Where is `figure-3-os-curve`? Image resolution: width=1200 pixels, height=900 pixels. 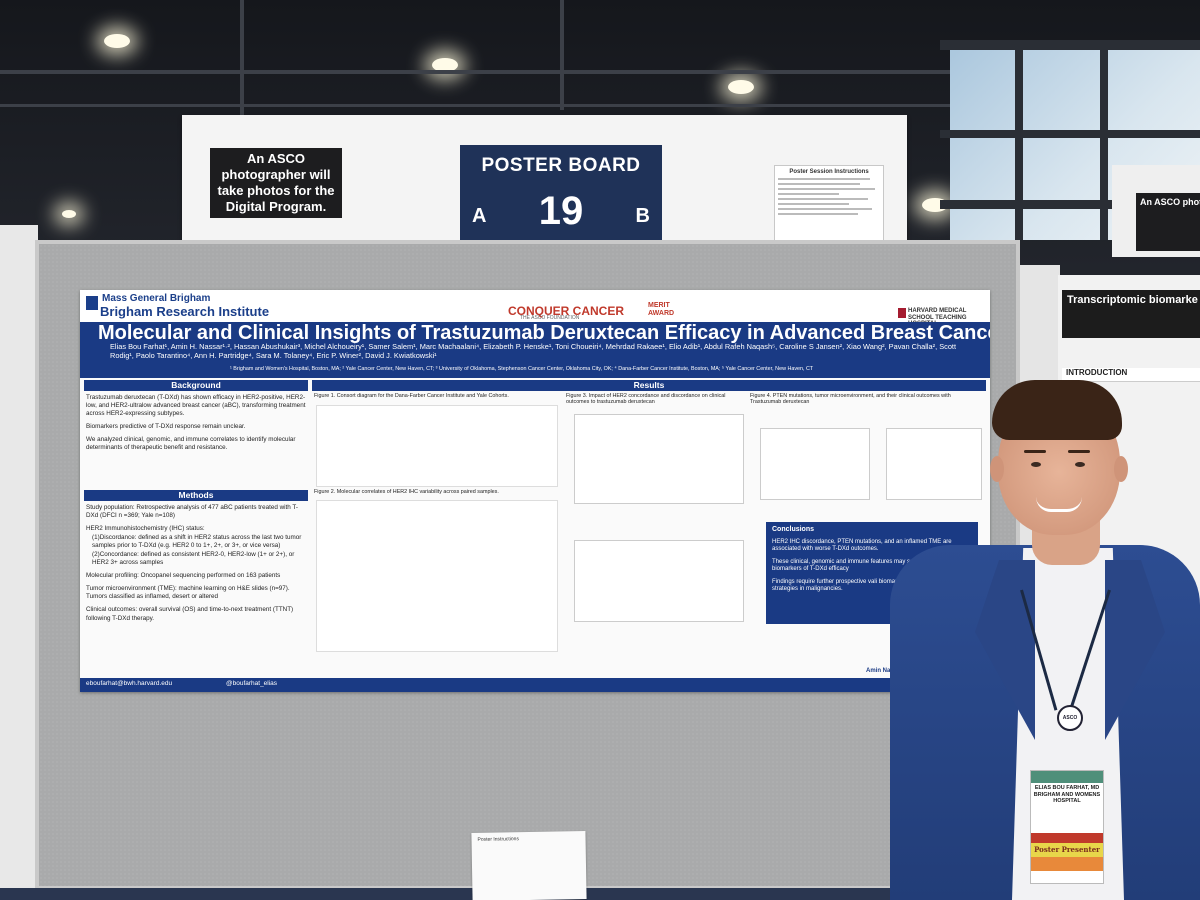
figure-3-os-curve is located at coordinates (659, 459).